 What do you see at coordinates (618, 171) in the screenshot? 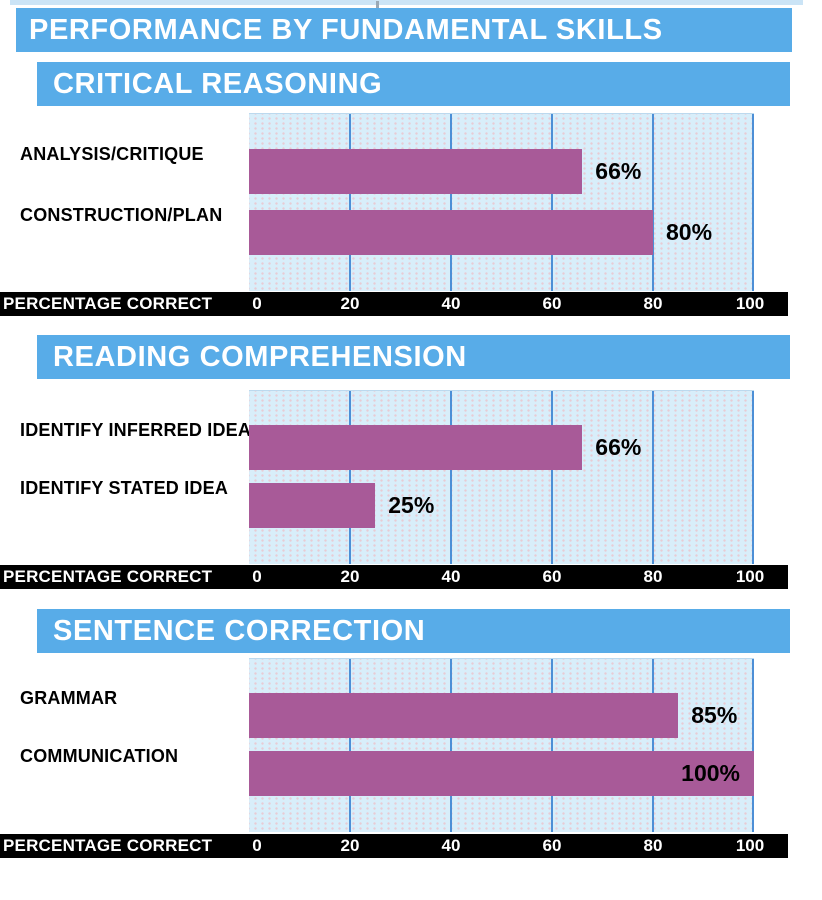
I see `value-label-analysis-critique: 66%` at bounding box center [618, 171].